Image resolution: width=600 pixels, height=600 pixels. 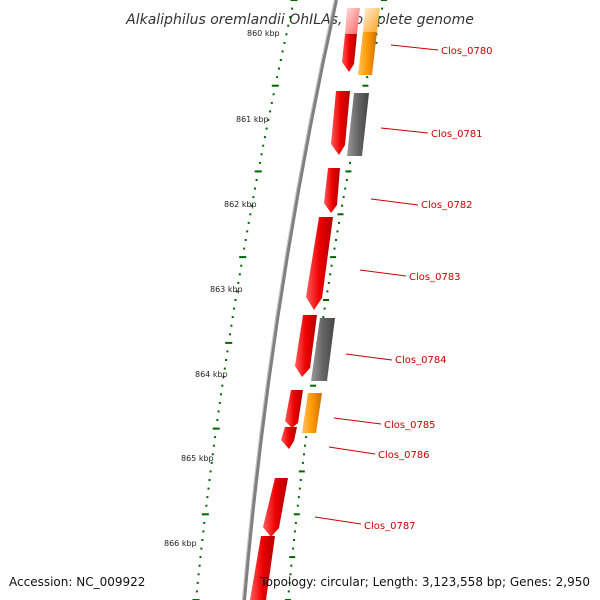 I want to click on gene-feature-clos-0782-cds, so click(x=332, y=190).